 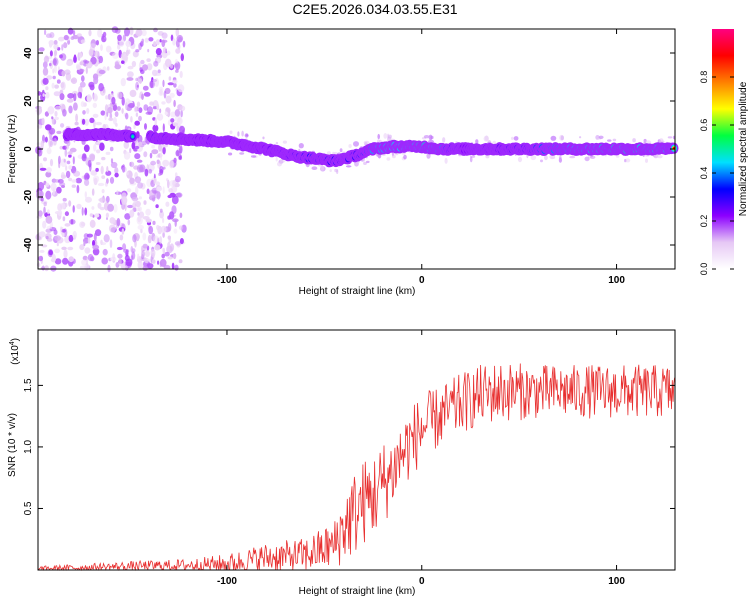 I want to click on spectrogram-ridge-point, so click(x=132, y=136).